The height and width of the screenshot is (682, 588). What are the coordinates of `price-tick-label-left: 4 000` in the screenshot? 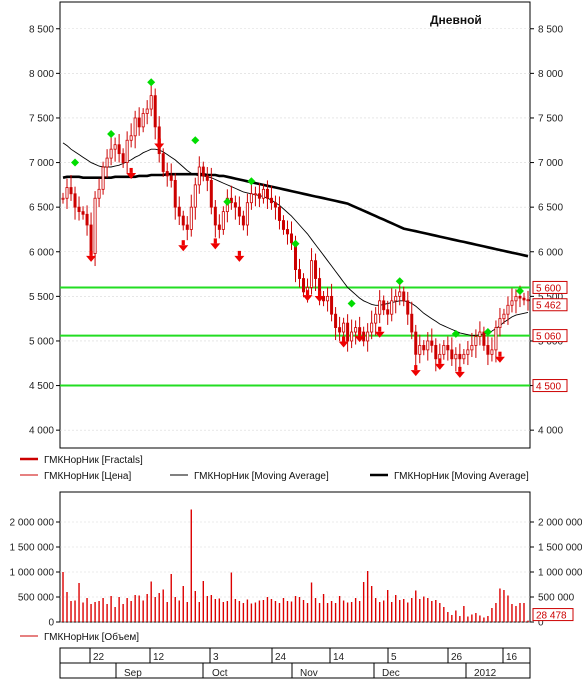 It's located at (41, 431).